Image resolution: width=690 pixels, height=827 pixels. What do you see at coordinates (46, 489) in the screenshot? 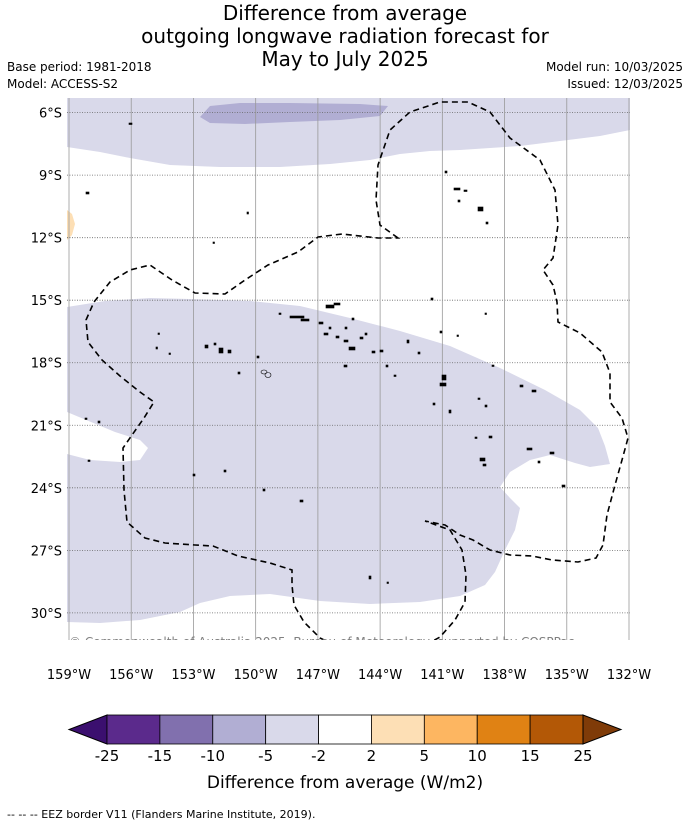
I see `lat-tick-label: 24°S` at bounding box center [46, 489].